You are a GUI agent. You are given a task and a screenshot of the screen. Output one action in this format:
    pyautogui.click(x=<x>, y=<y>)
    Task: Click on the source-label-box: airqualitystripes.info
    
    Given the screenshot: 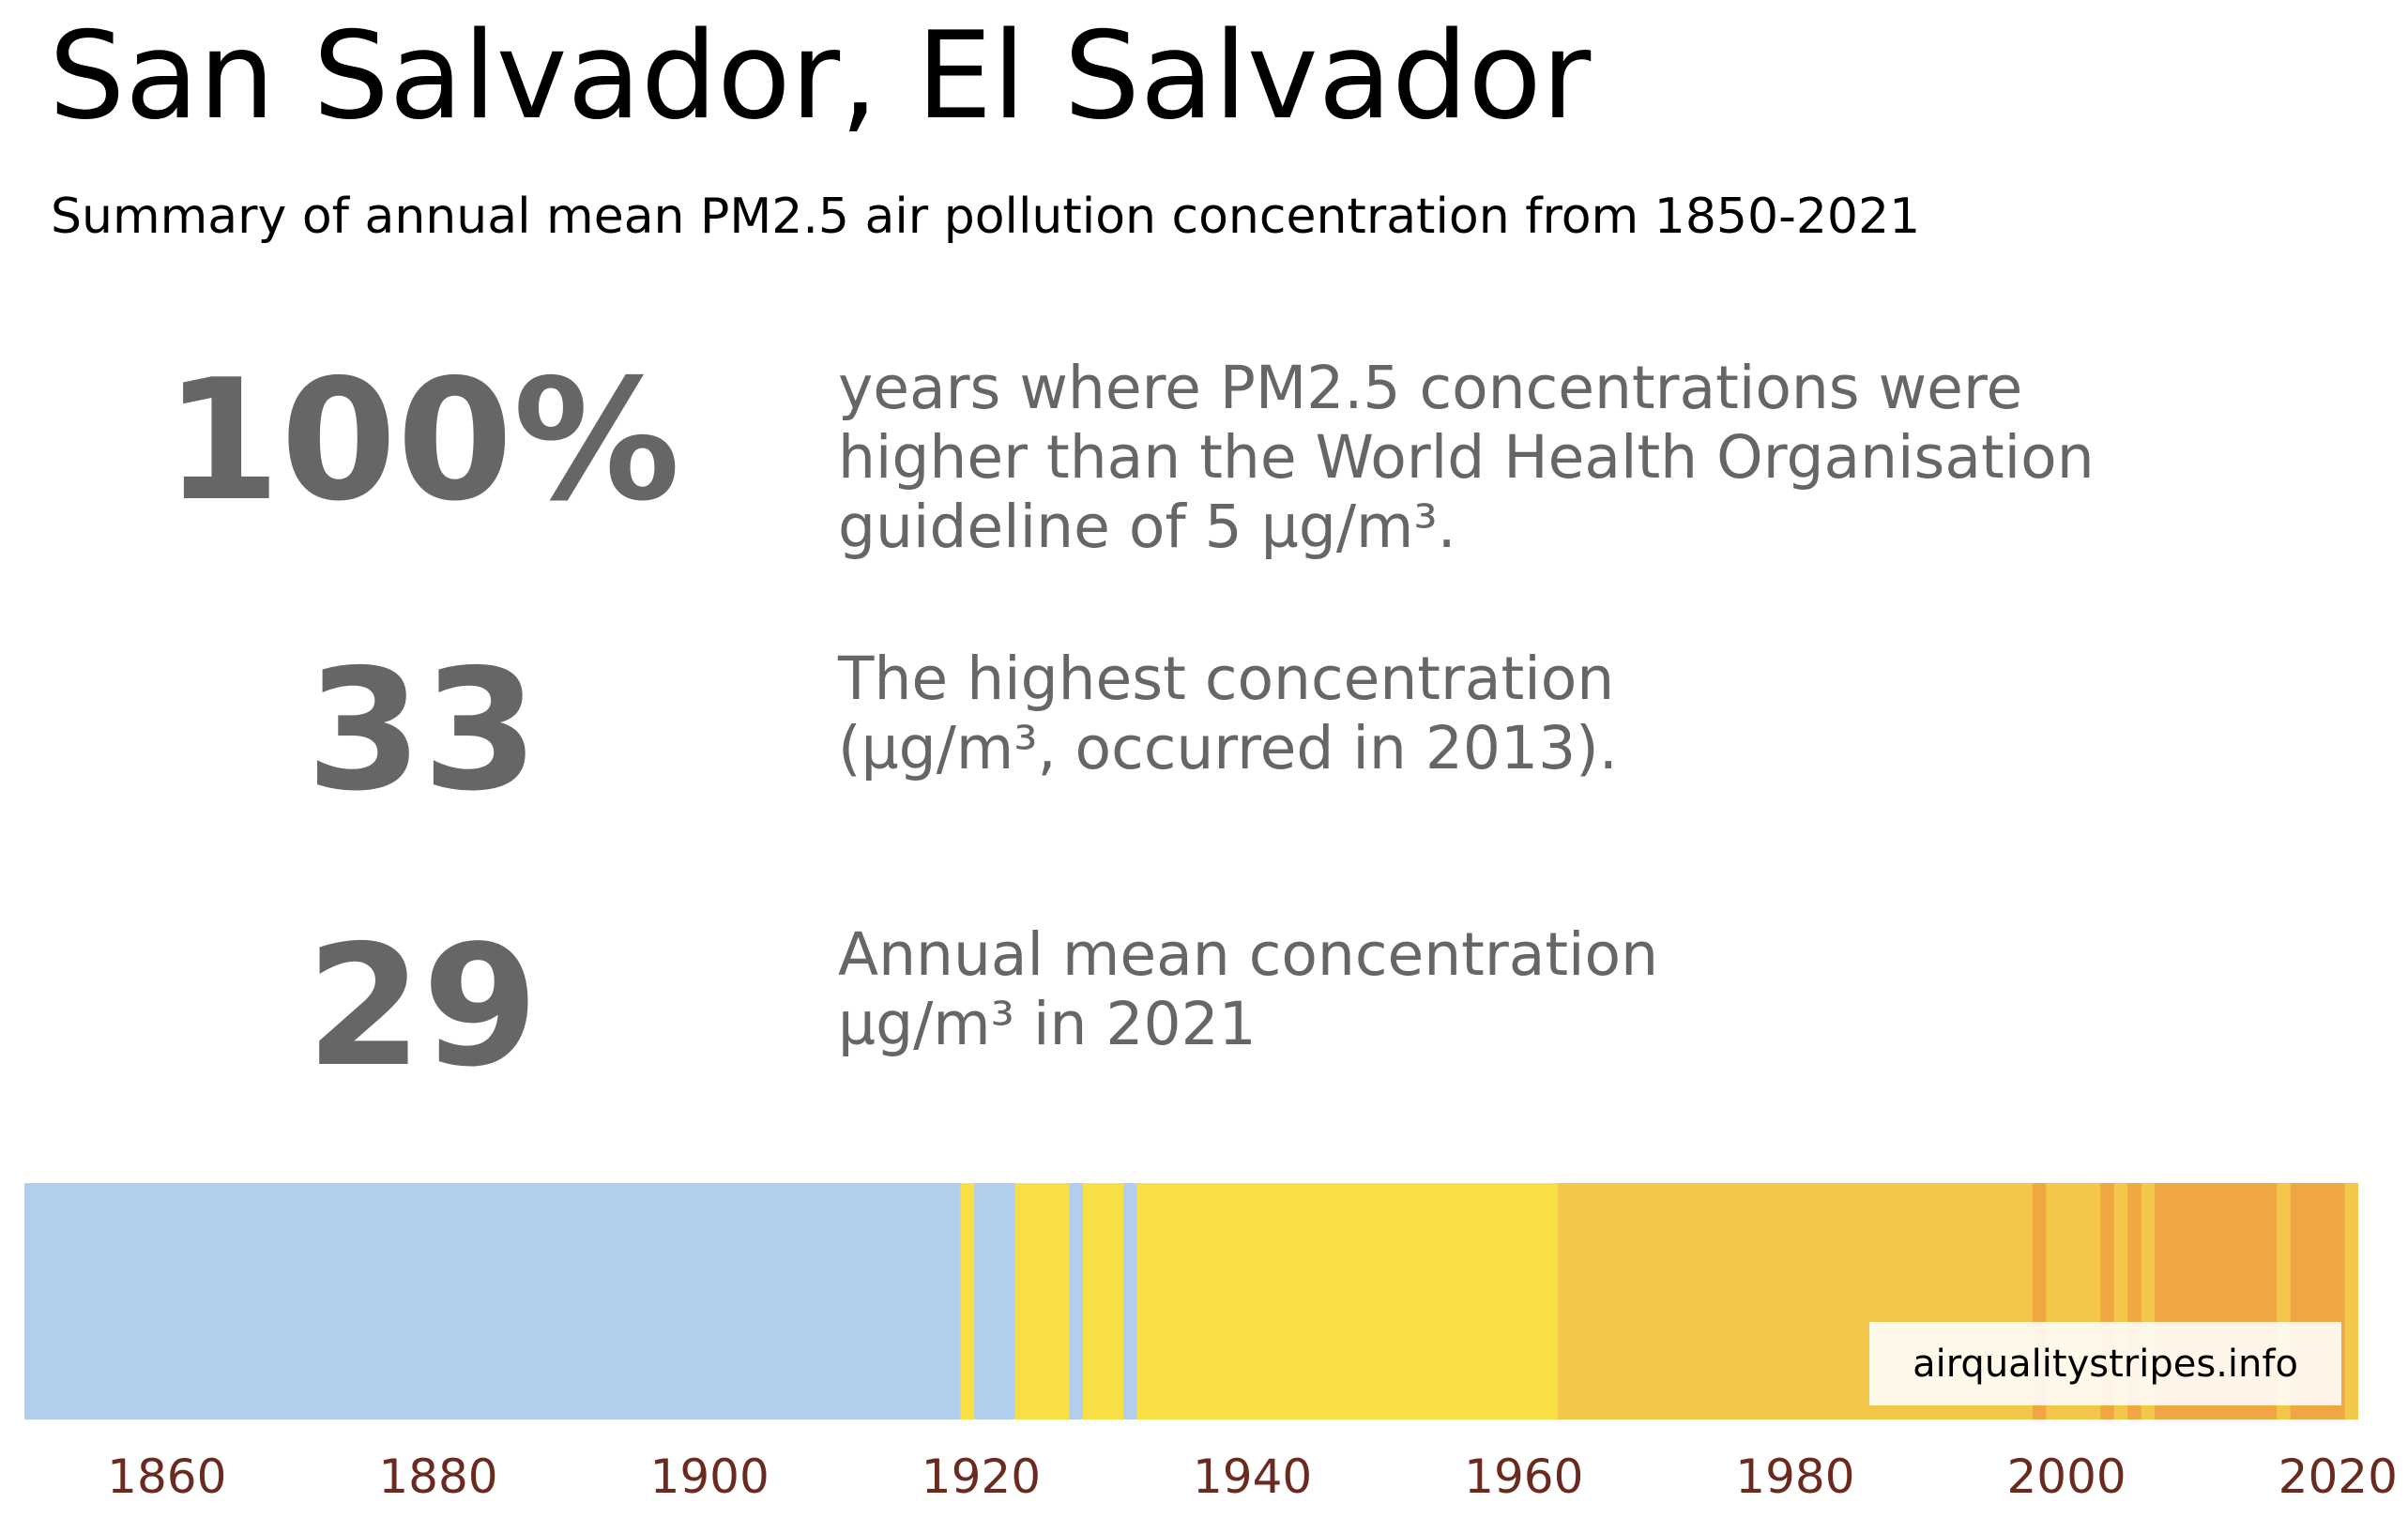 What is the action you would take?
    pyautogui.click(x=2105, y=1363)
    